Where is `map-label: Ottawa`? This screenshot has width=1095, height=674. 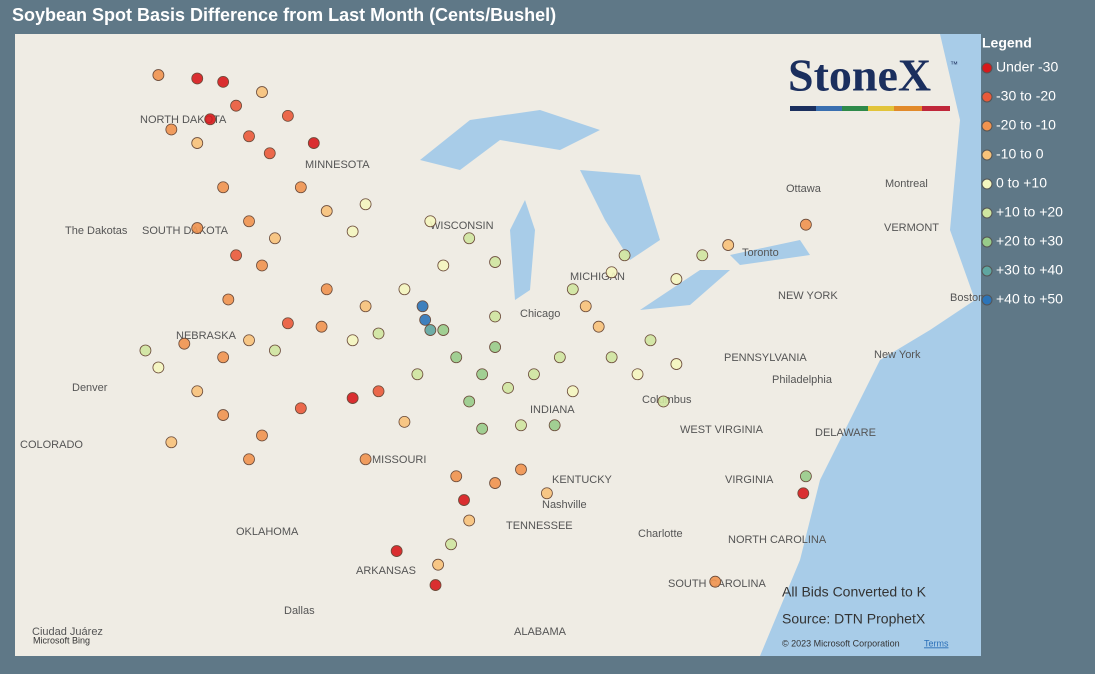
map-label: Ottawa is located at coordinates (804, 189).